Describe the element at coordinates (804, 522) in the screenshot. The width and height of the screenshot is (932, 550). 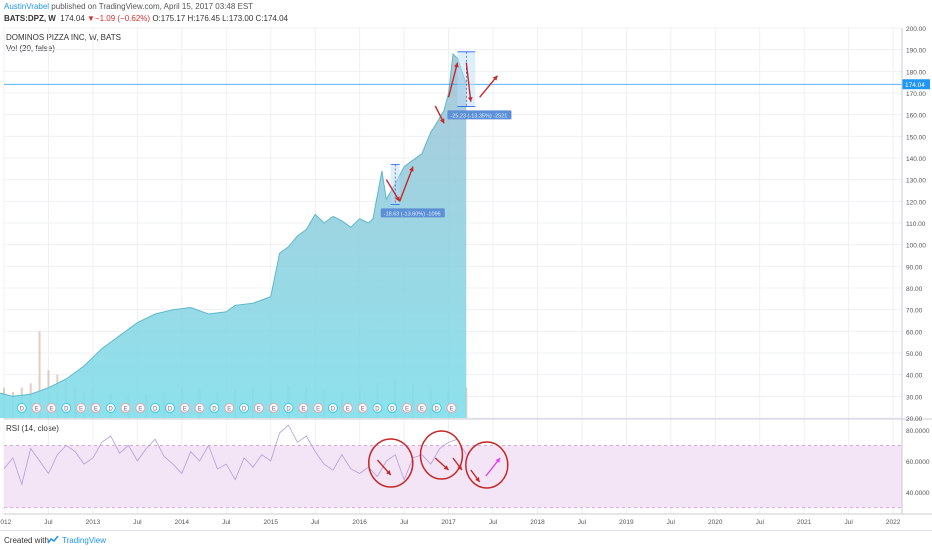
I see `time-tick-label: 2021` at that location.